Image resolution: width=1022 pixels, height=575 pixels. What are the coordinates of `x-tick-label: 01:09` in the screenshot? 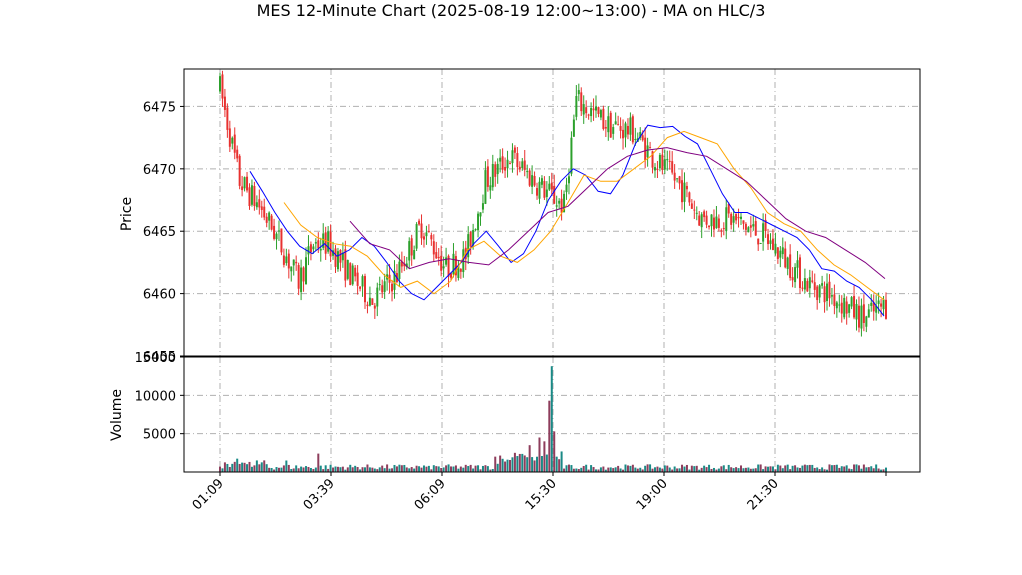 It's located at (208, 494).